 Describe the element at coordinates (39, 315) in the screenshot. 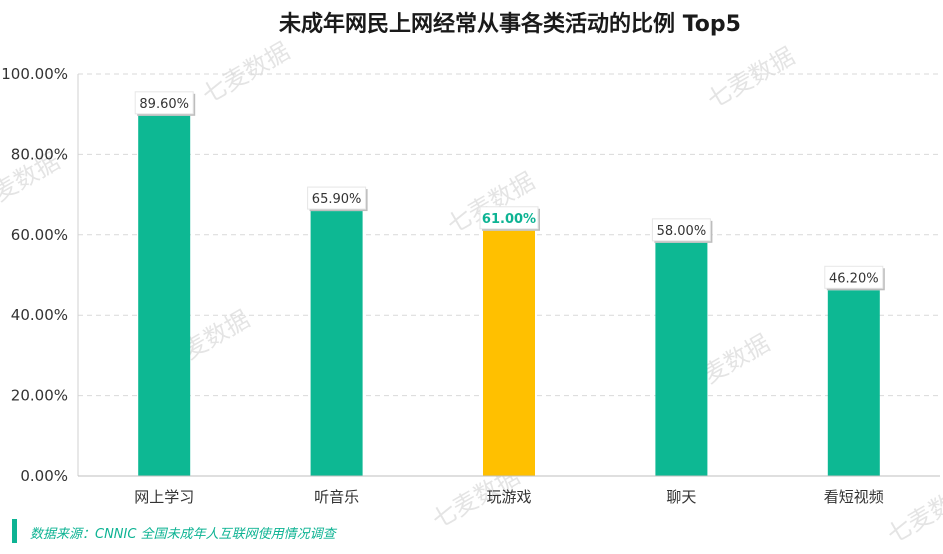

I see `y-tick-label-2: 40.00%` at that location.